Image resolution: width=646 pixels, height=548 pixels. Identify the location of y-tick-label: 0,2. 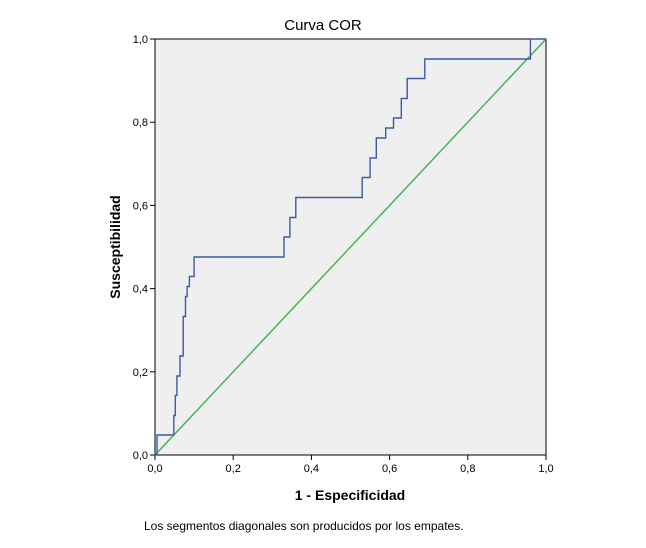
(140, 373).